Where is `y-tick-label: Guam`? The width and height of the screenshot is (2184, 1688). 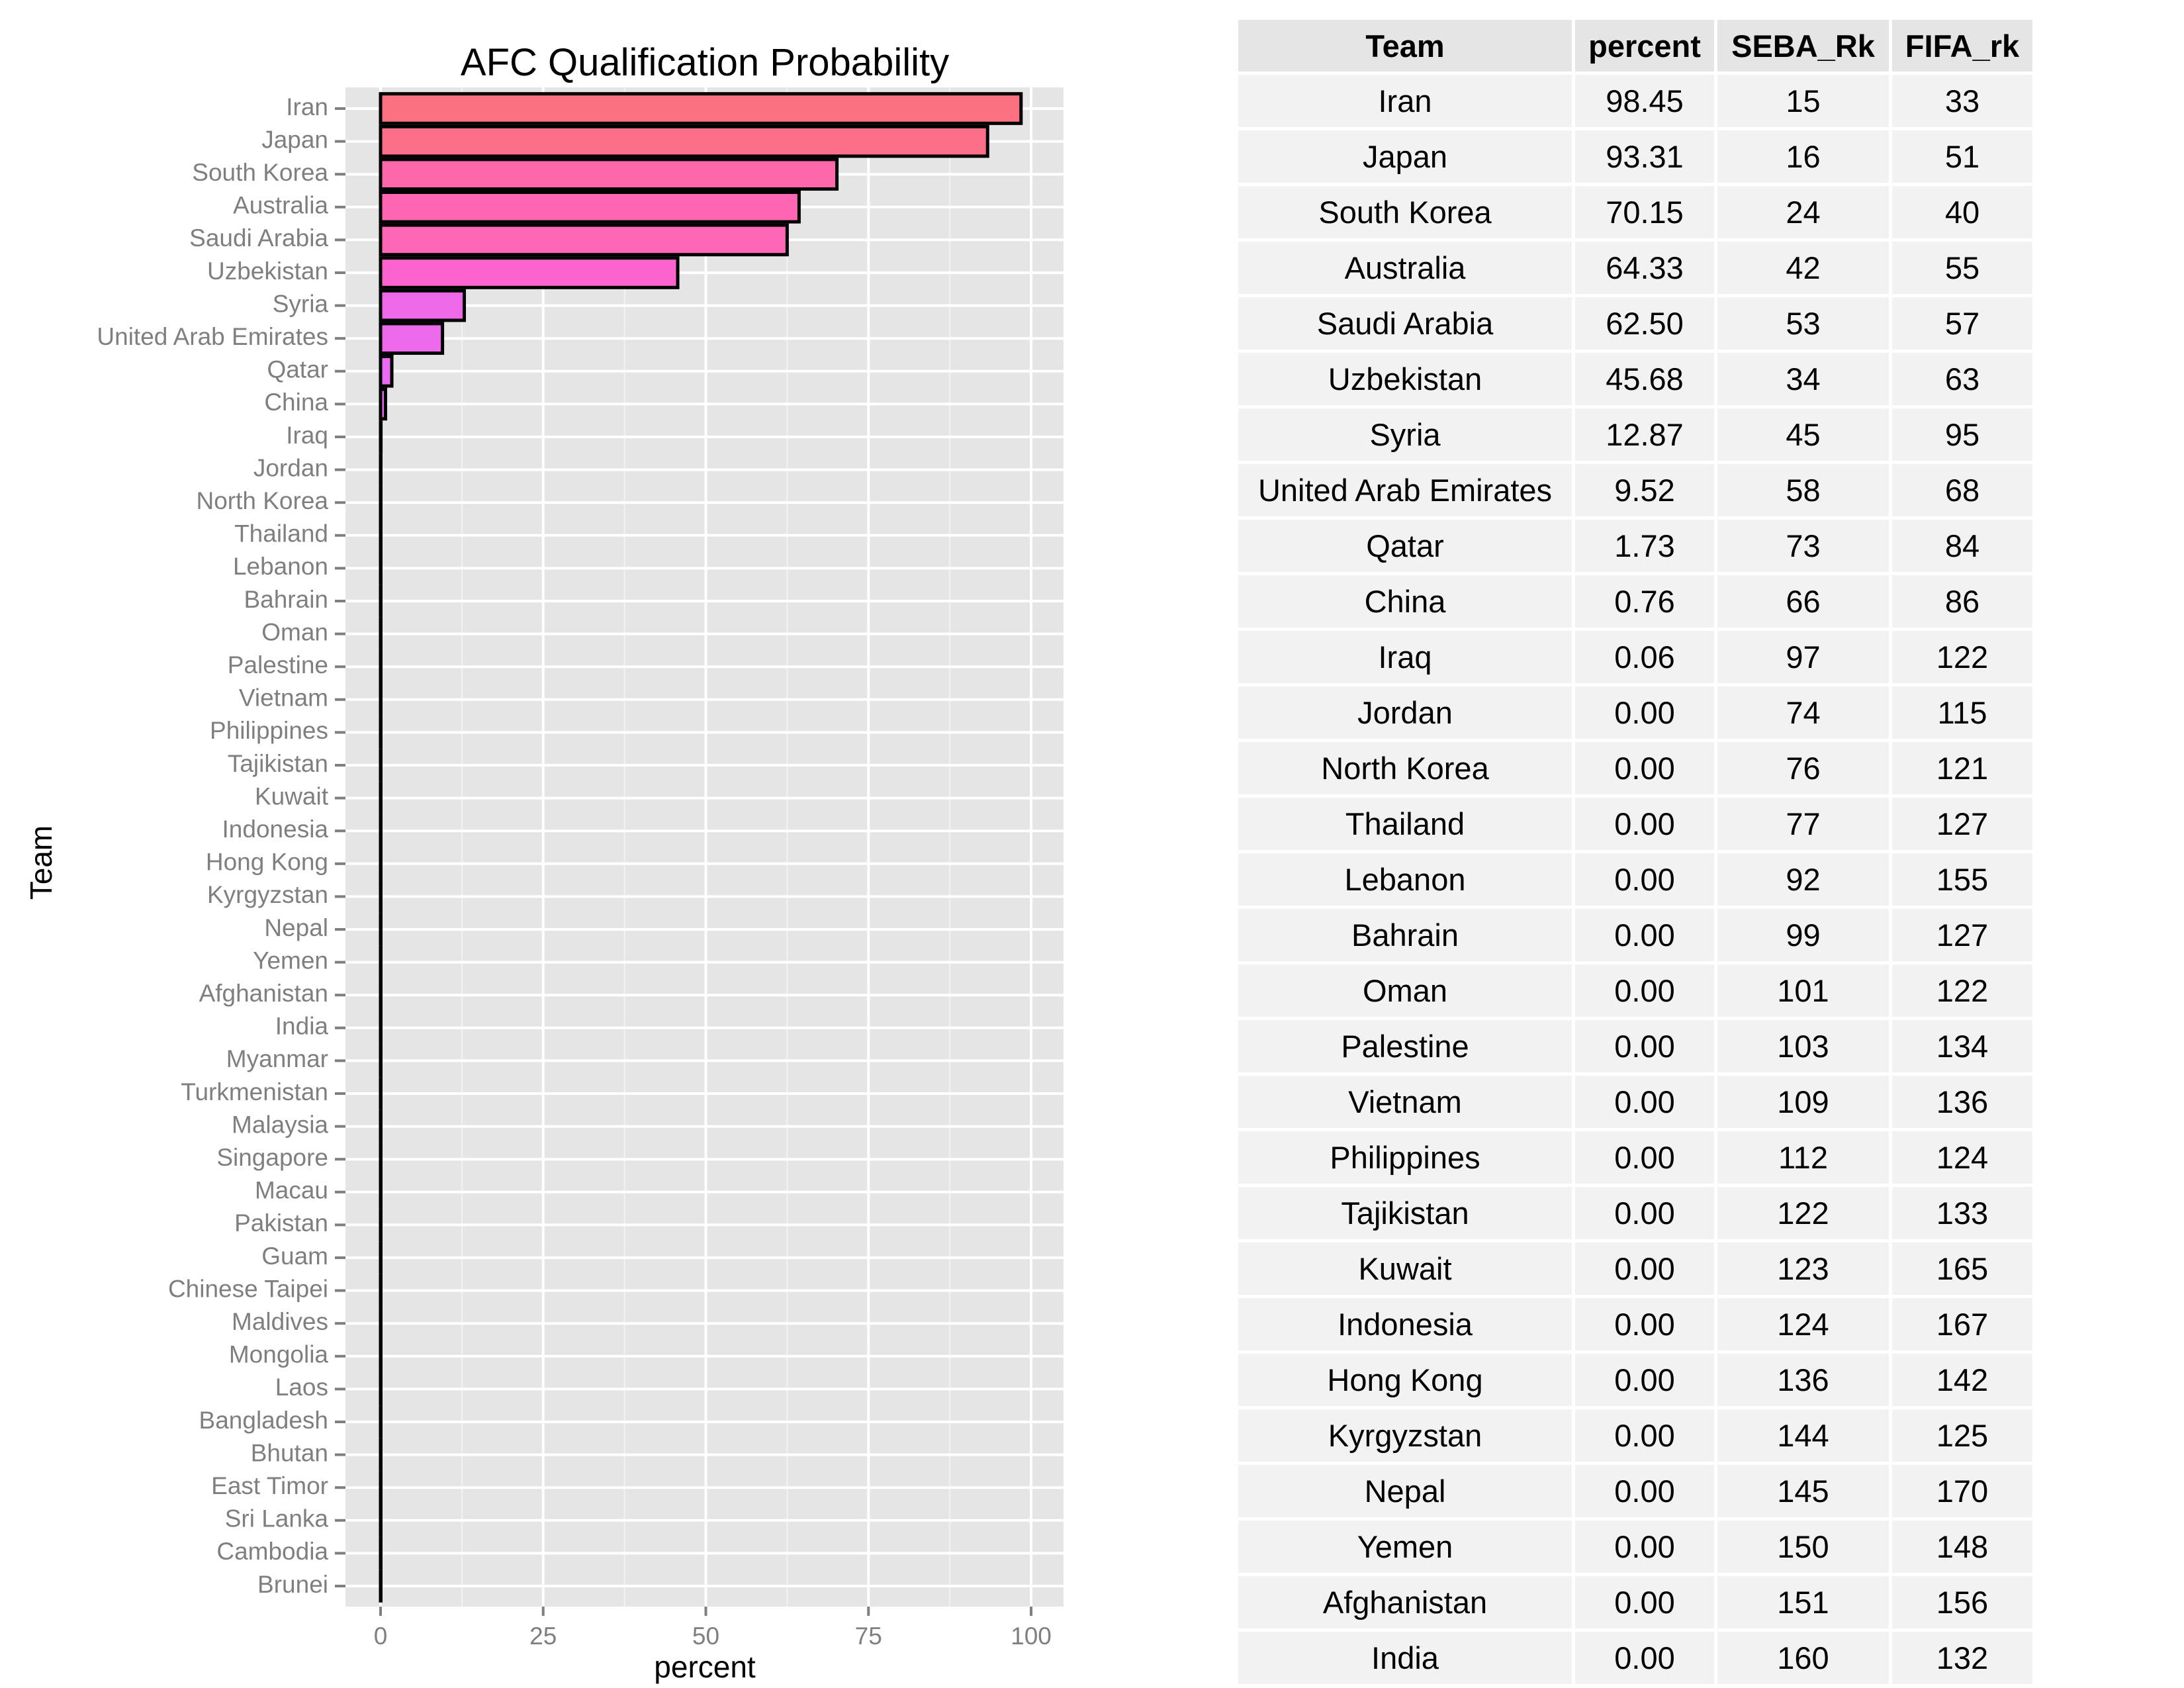
y-tick-label: Guam is located at coordinates (294, 1256).